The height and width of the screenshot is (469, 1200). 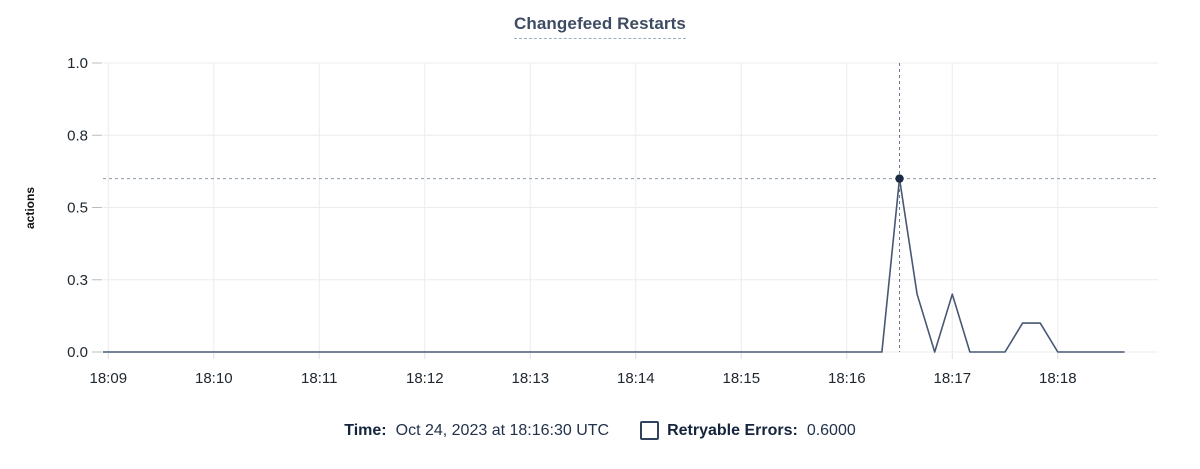 I want to click on series-legend-group: Retryable Errors: 0.6000, so click(x=748, y=430).